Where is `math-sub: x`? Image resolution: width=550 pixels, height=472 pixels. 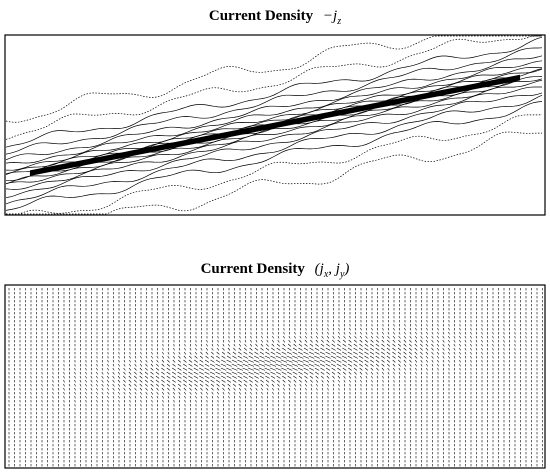 math-sub: x is located at coordinates (326, 274).